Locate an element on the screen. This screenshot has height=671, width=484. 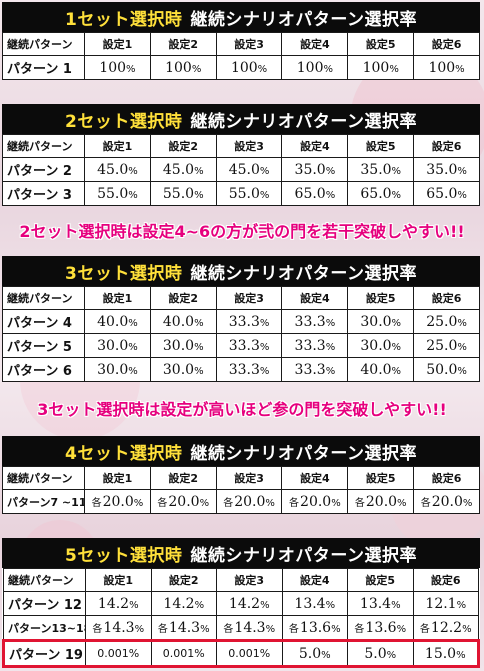
row-label: パターン 3 is located at coordinates (43, 193).